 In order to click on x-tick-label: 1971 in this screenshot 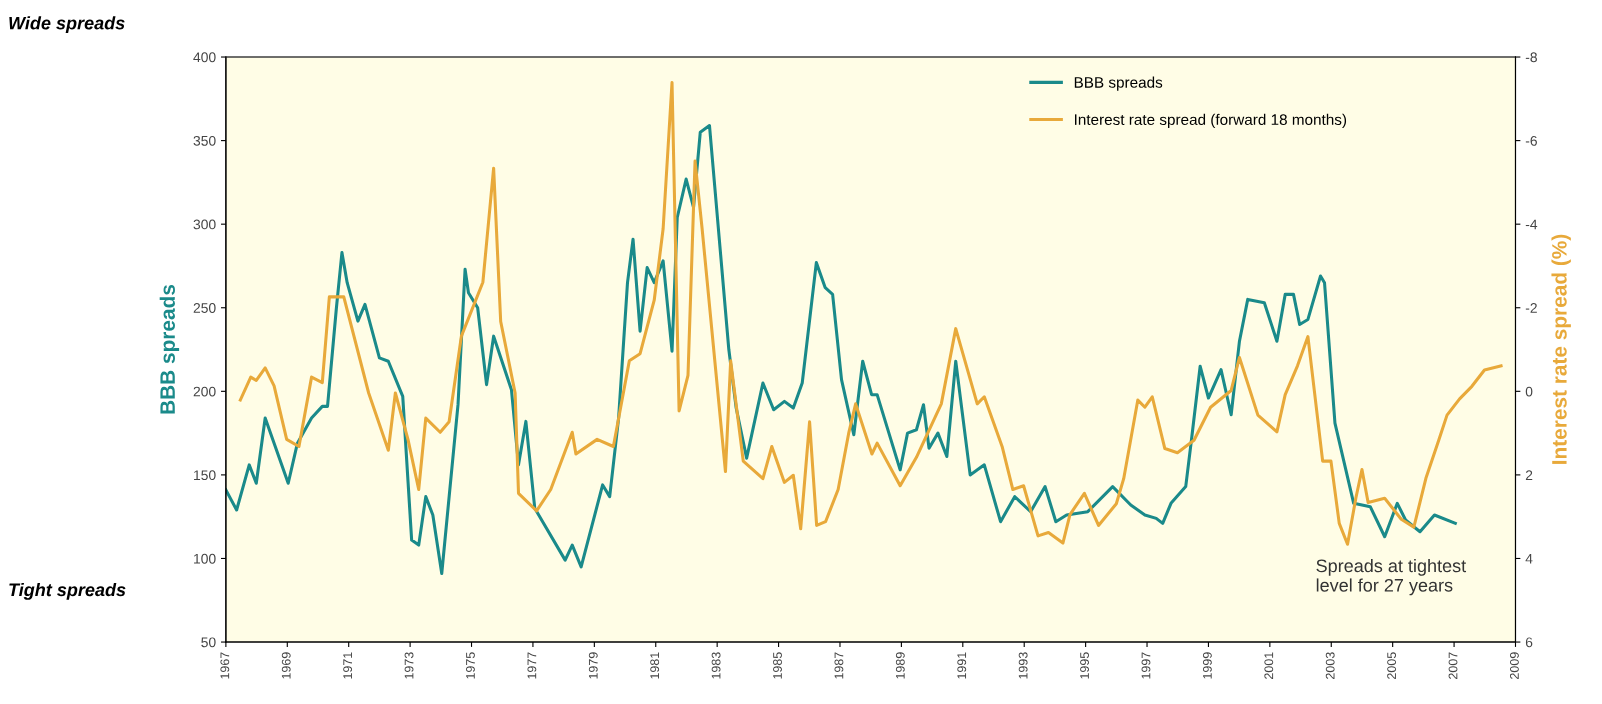, I will do `click(348, 665)`.